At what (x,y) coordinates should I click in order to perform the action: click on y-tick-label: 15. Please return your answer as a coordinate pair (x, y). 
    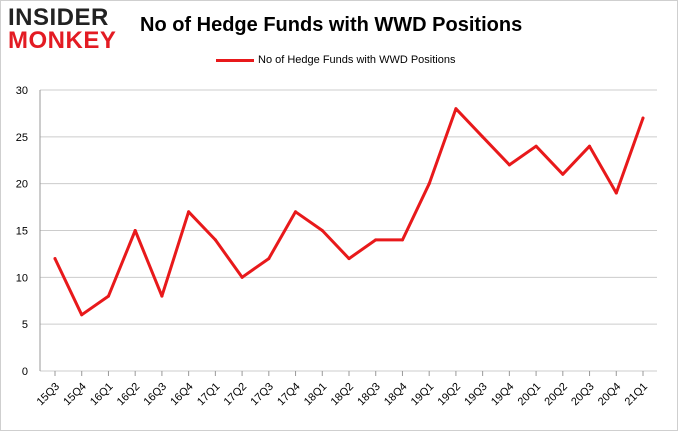
    Looking at the image, I should click on (22, 232).